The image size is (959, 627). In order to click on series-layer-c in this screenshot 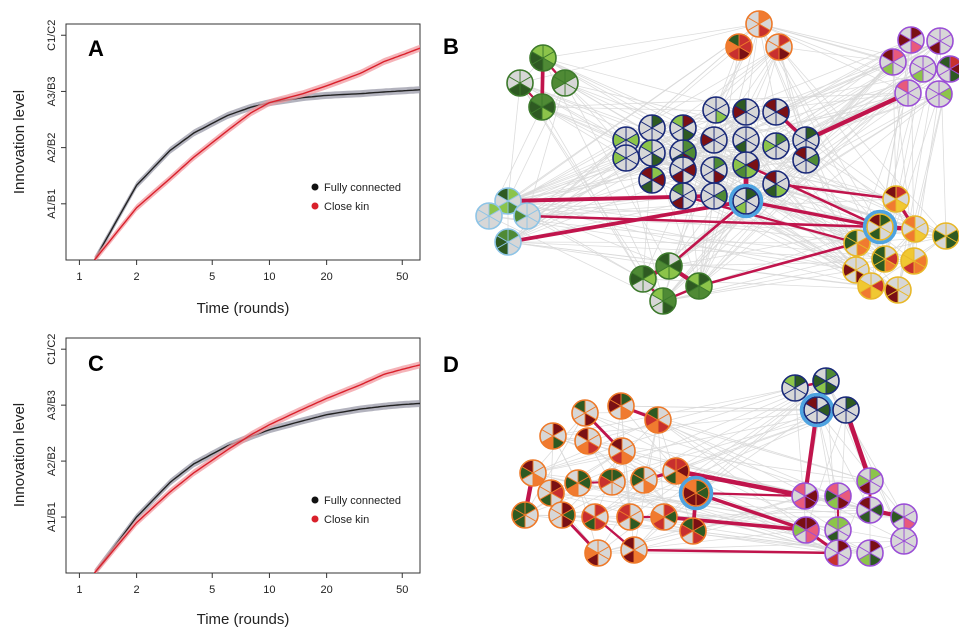, I will do `click(256, 467)`.